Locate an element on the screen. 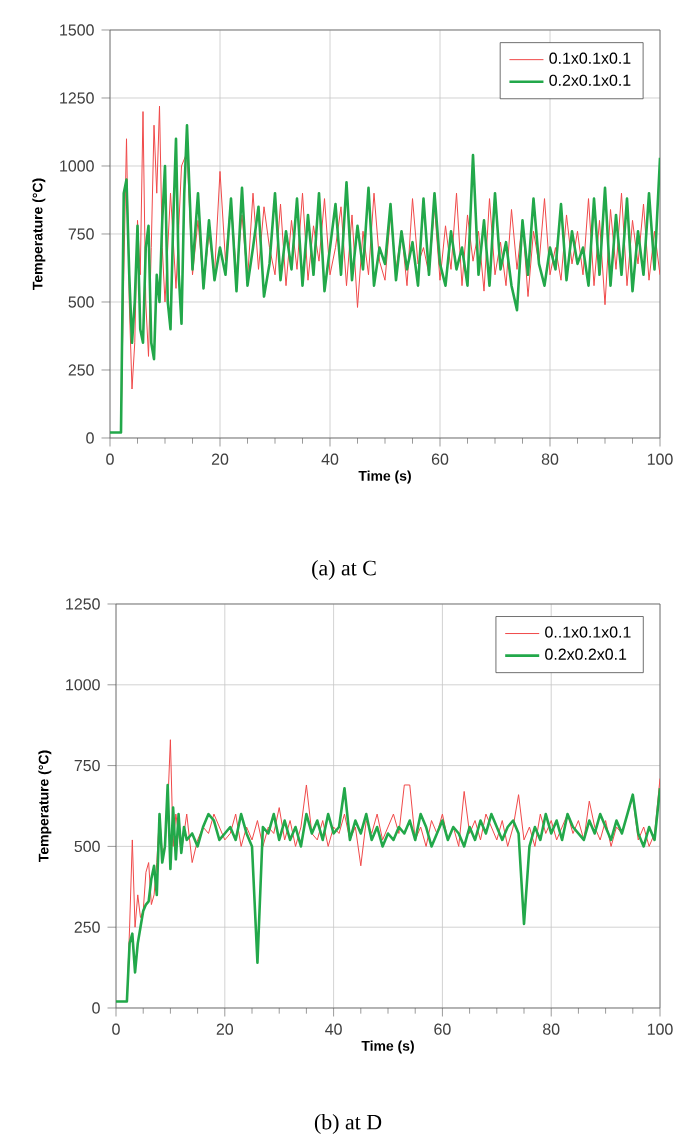 The height and width of the screenshot is (1146, 682). text: (b) at D is located at coordinates (348, 1124).